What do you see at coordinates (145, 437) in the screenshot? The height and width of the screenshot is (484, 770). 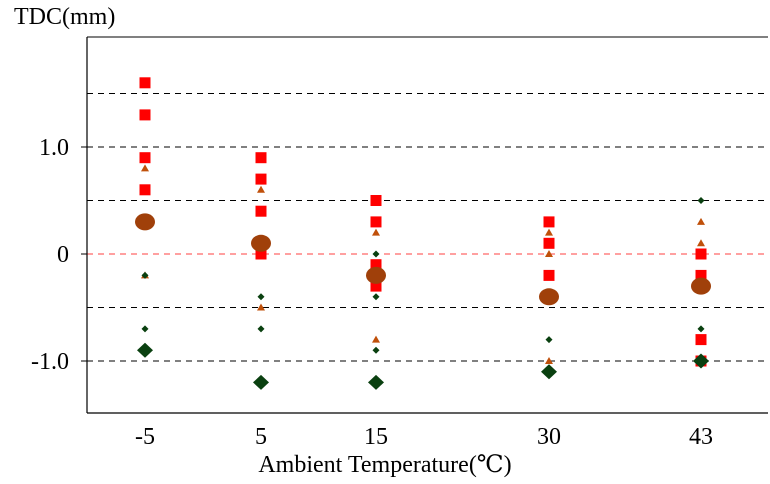 I see `x-tick-label: -5` at bounding box center [145, 437].